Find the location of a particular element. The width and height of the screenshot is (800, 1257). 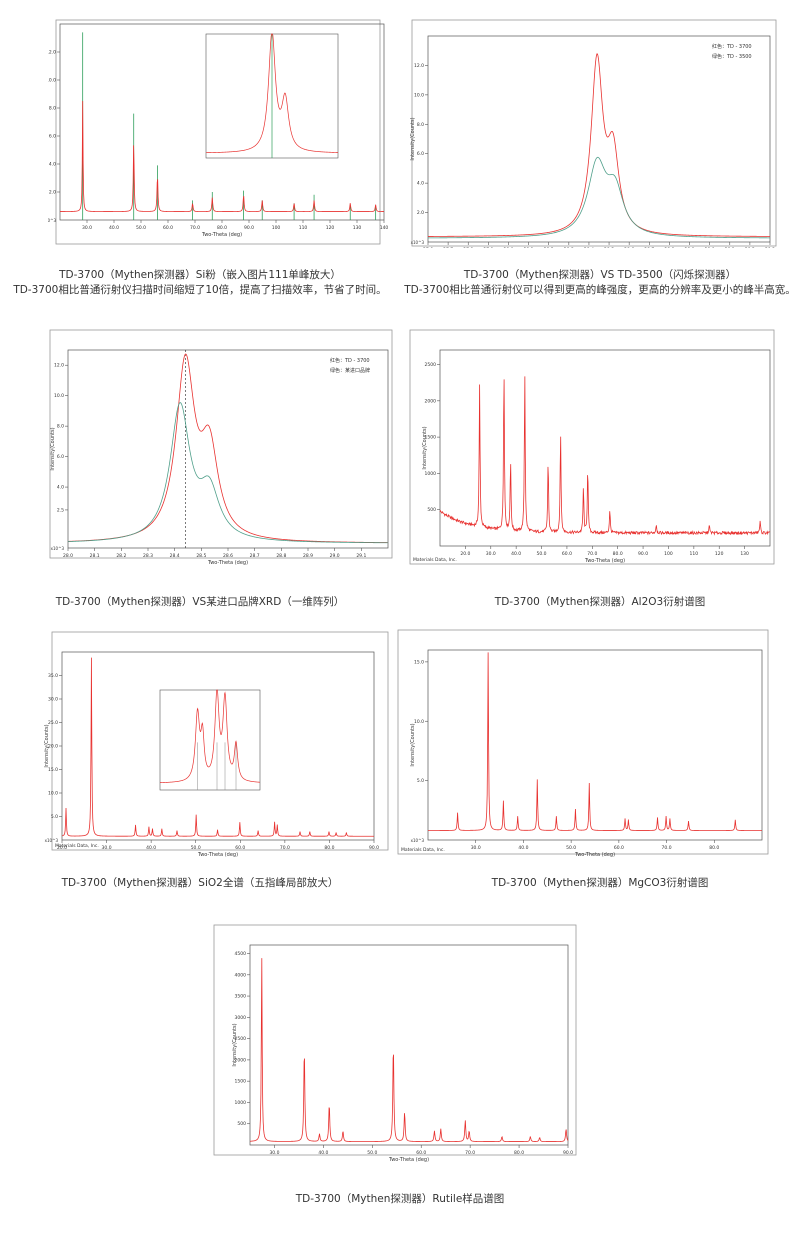

x-tick-label: 120 is located at coordinates (330, 228).